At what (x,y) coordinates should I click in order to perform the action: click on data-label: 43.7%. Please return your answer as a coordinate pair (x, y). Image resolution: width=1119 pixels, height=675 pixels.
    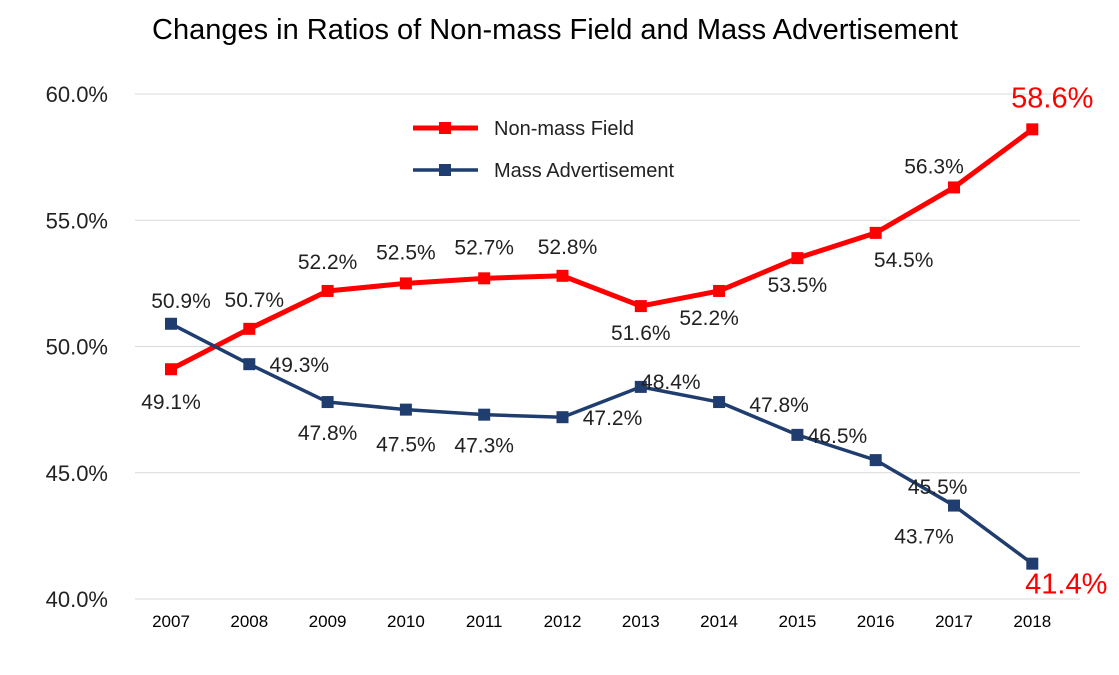
    Looking at the image, I should click on (924, 537).